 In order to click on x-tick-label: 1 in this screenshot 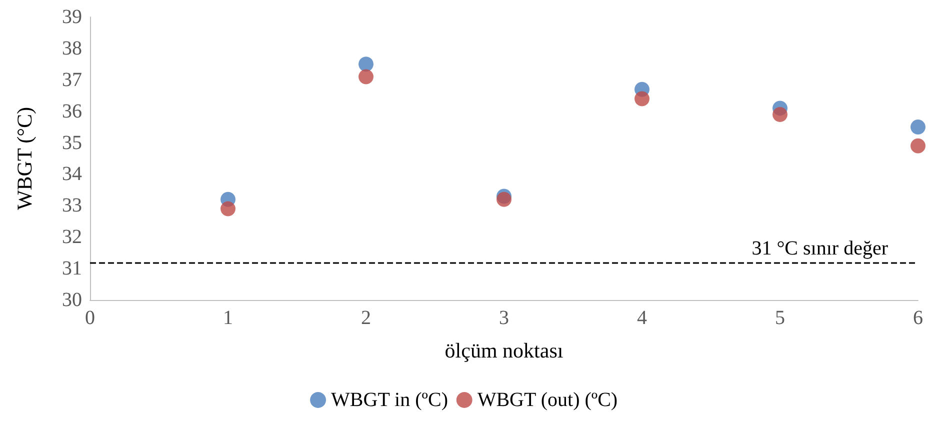, I will do `click(228, 318)`.